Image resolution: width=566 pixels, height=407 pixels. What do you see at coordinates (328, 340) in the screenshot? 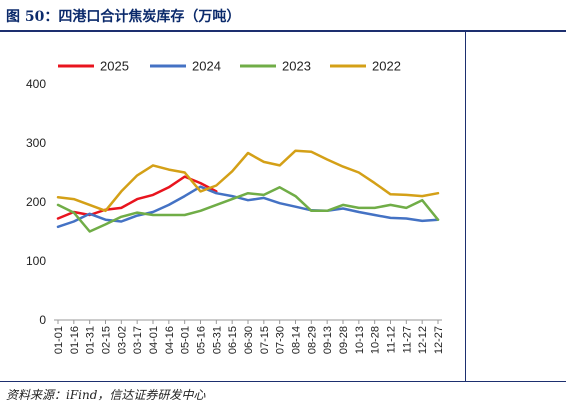
I see `x-tick-label: 09-13` at bounding box center [328, 340].